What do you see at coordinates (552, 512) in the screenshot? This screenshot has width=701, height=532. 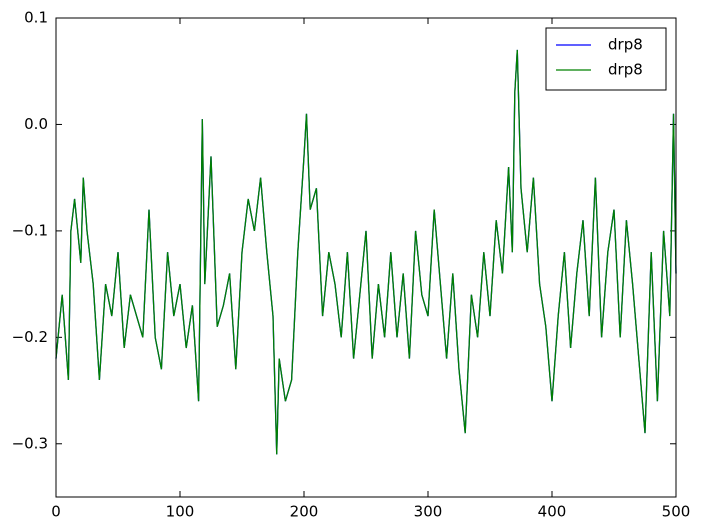 I see `x-tick-label: 400` at bounding box center [552, 512].